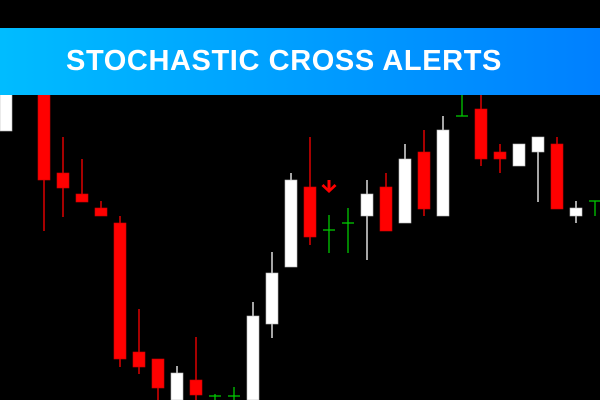  What do you see at coordinates (284, 61) in the screenshot?
I see `banner-title: STOCHASTIC CROSS ALERTS` at bounding box center [284, 61].